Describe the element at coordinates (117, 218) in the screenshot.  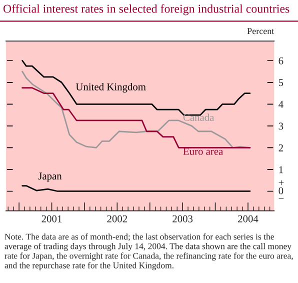
I see `x-tick-label: 2002` at that location.